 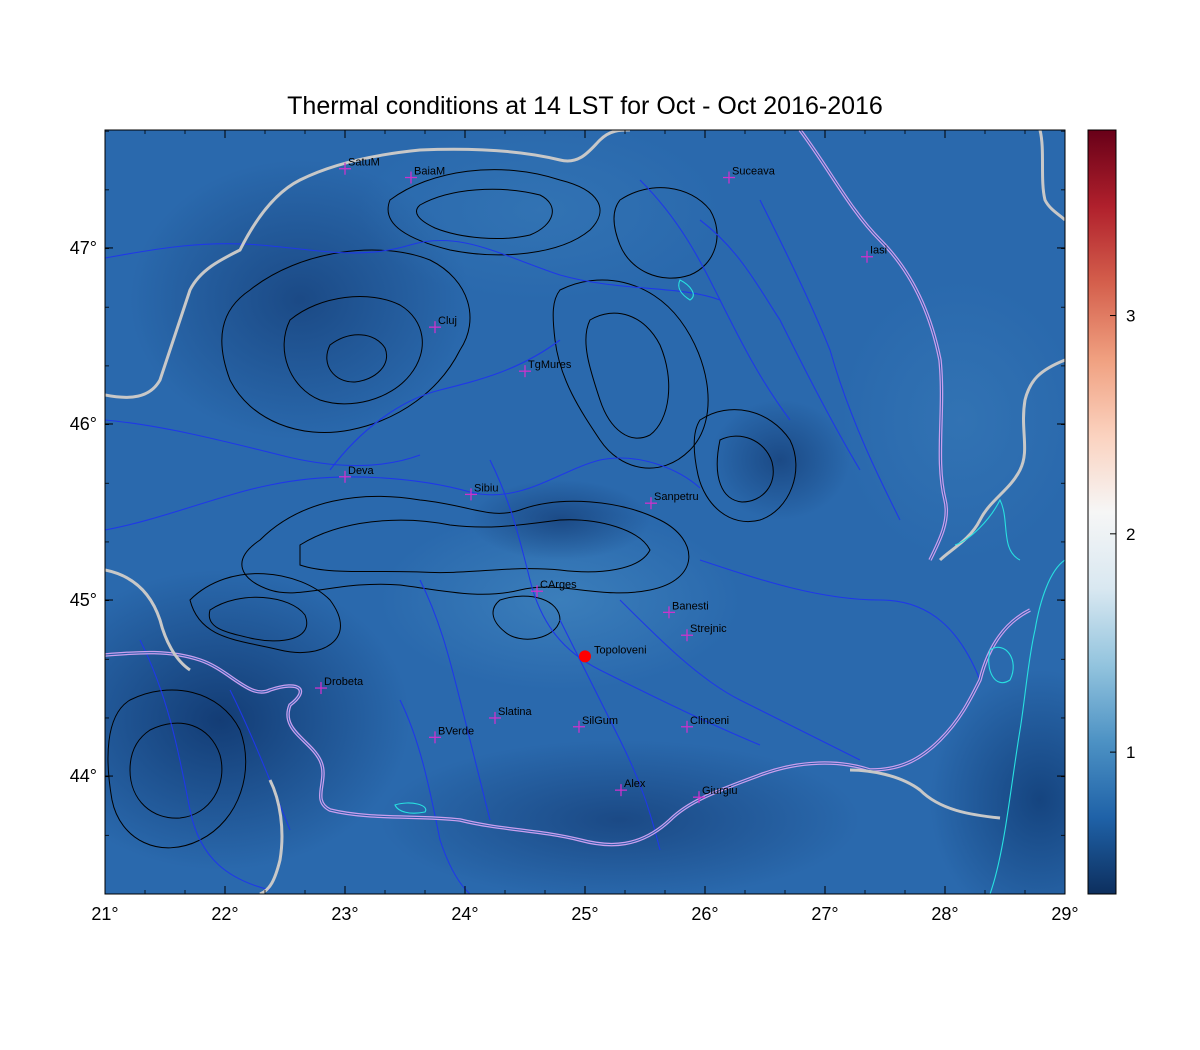 I want to click on station-marker: Giurgiu, so click(x=715, y=794).